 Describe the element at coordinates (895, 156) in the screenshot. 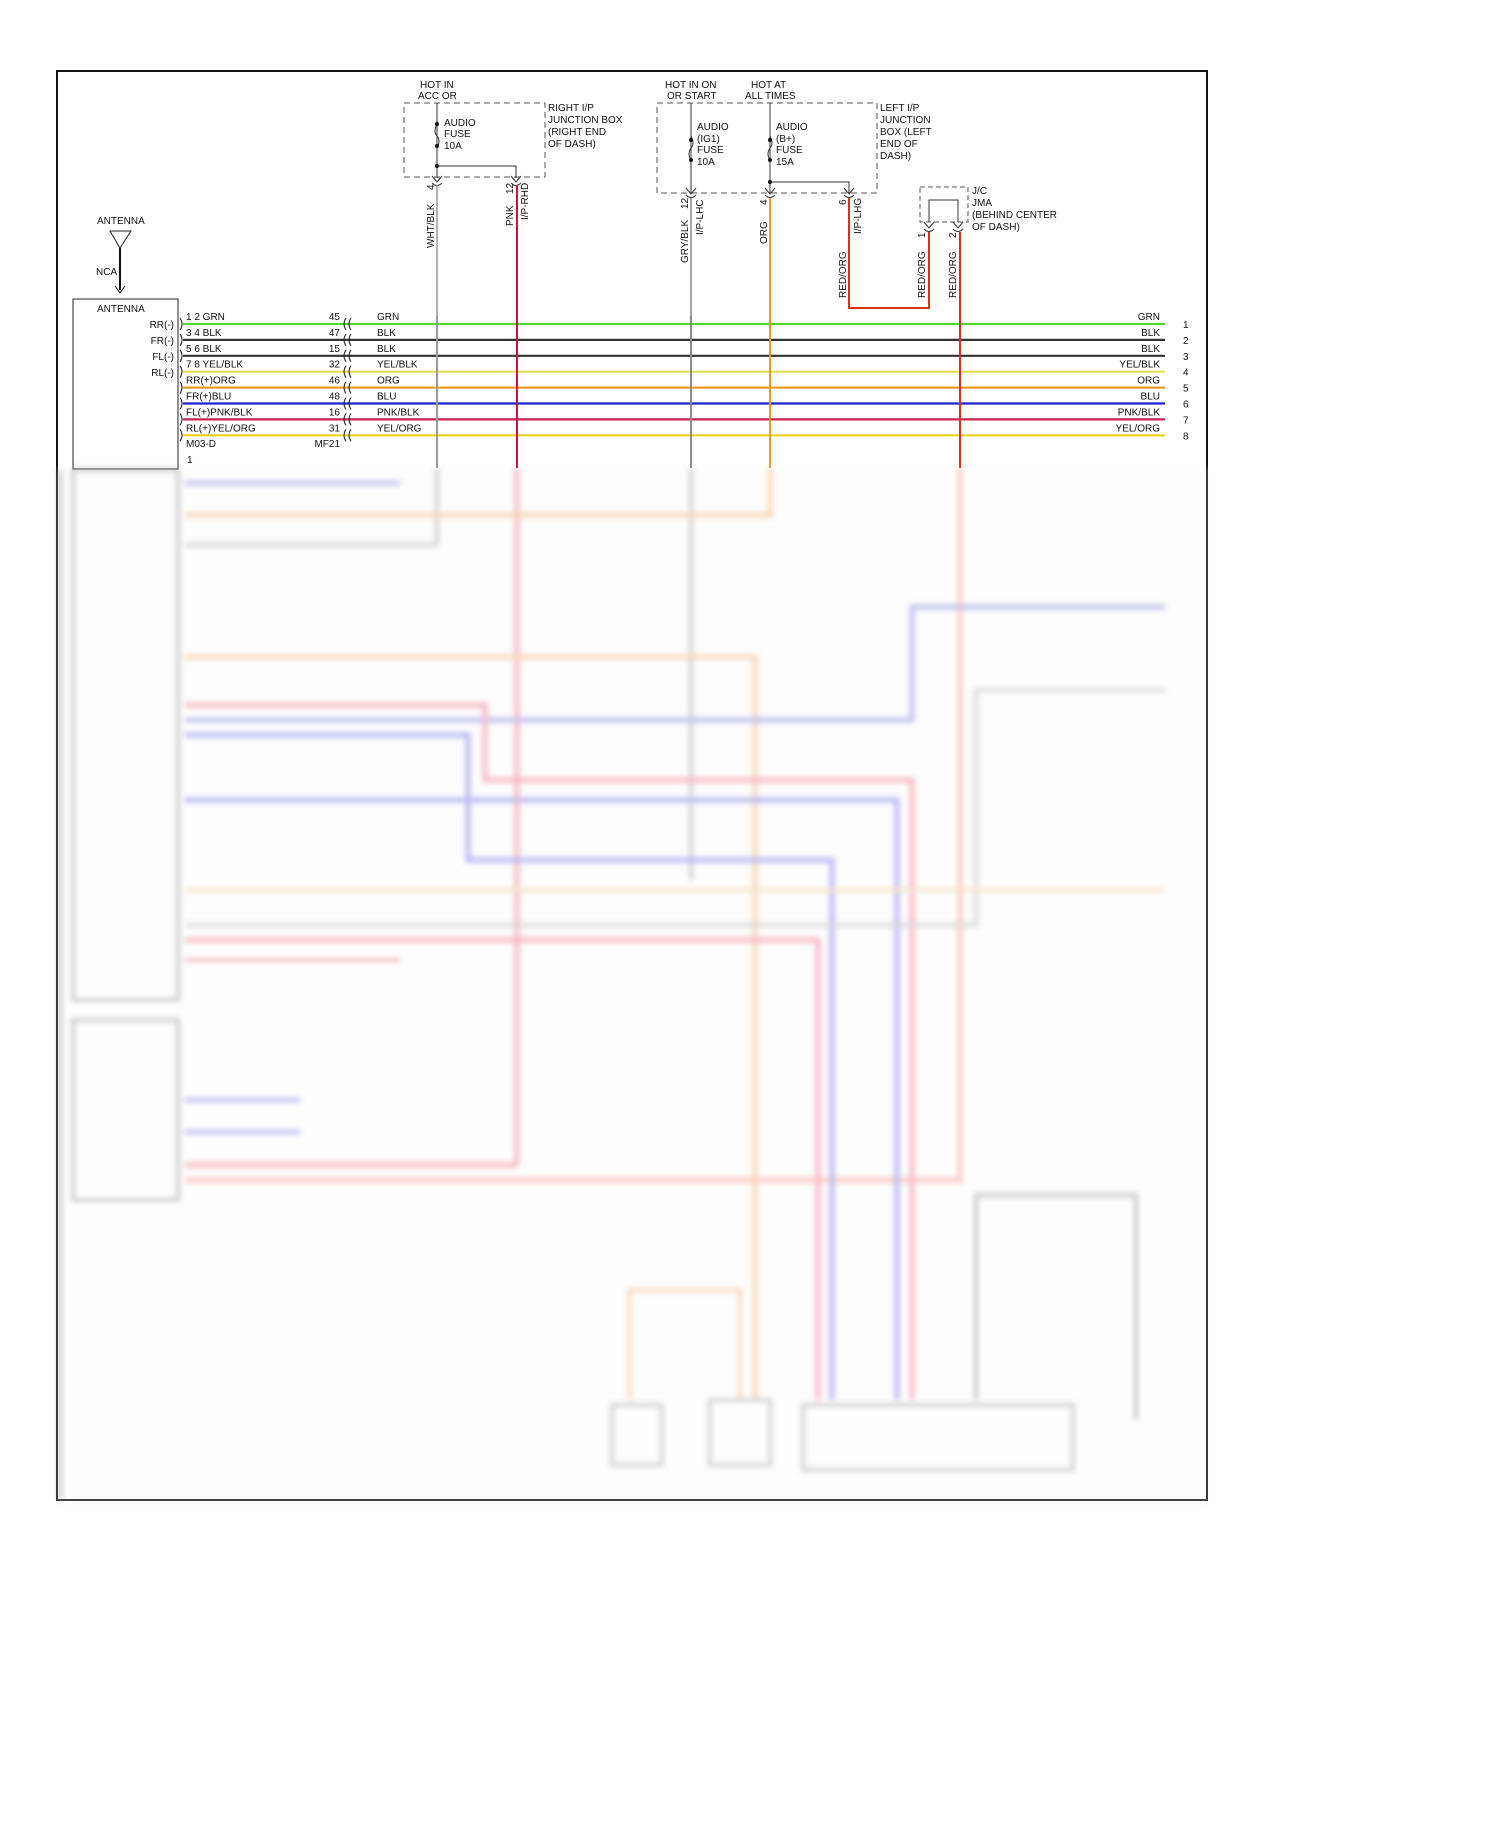

I see `svg-text: DASH)` at that location.